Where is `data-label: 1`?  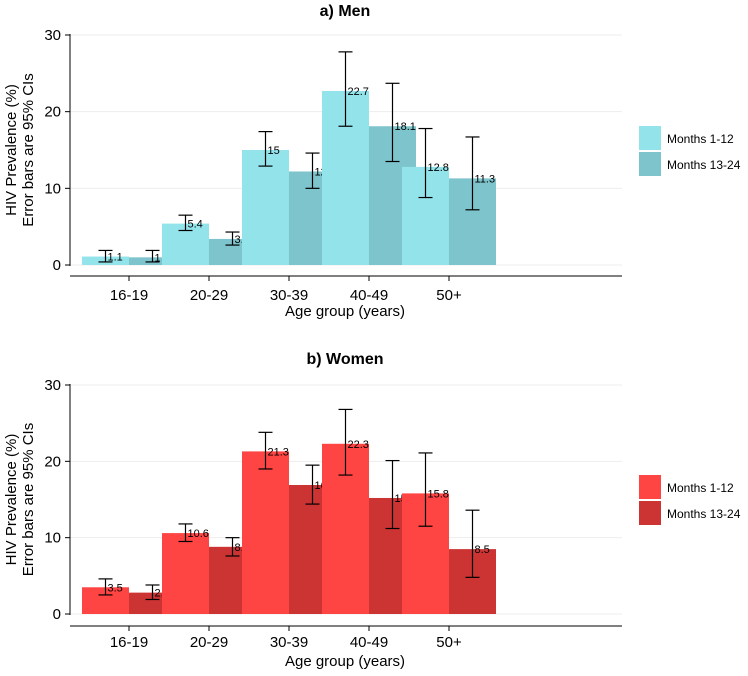
data-label: 1 is located at coordinates (158, 258).